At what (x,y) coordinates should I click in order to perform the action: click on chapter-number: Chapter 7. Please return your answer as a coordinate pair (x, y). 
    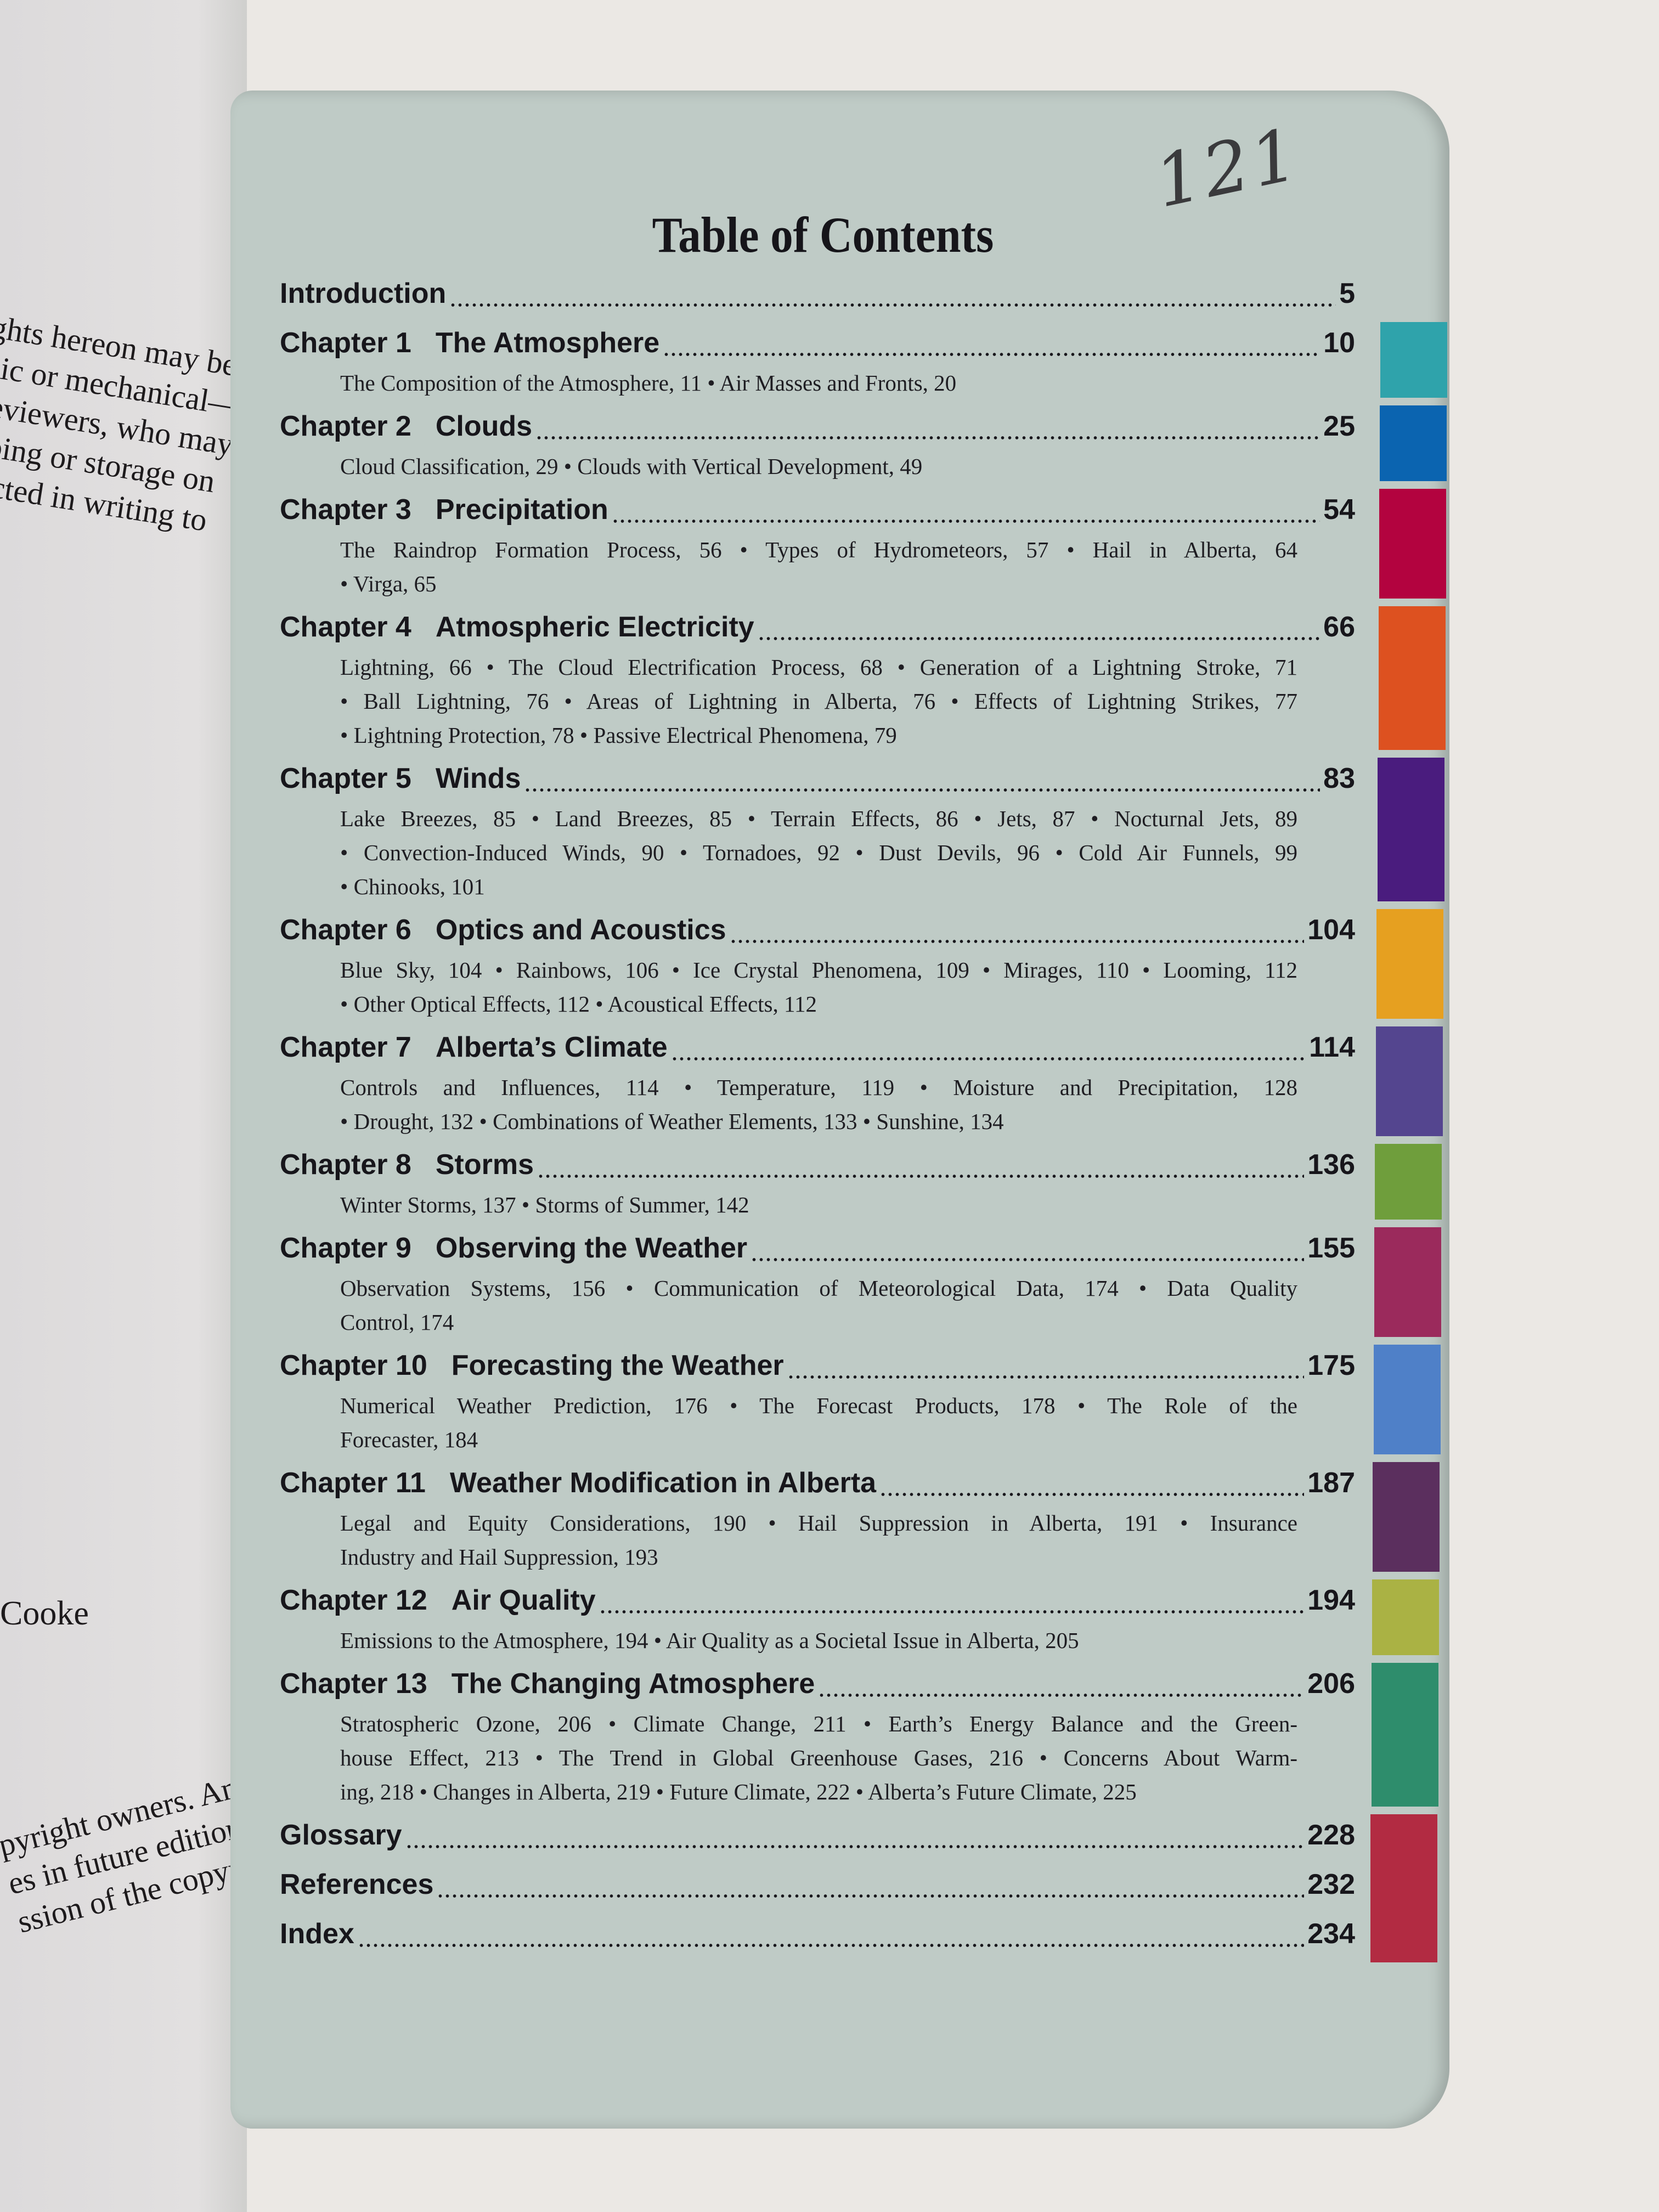
    Looking at the image, I should click on (345, 1047).